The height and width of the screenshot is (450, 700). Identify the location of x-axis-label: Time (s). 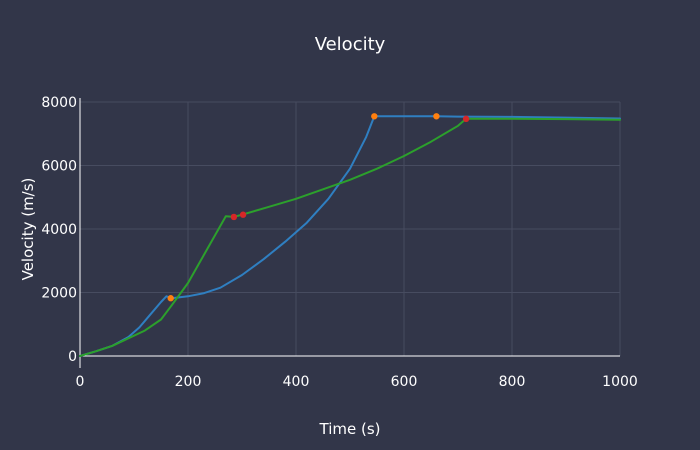
(350, 429).